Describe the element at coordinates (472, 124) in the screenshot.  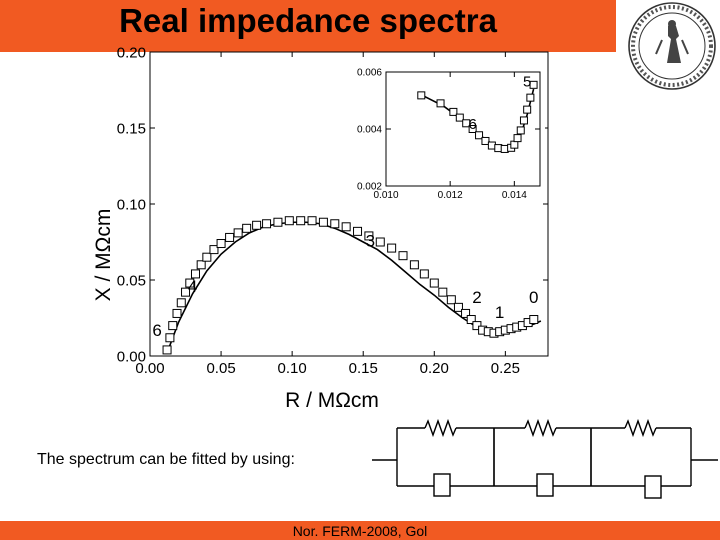
I see `inset-annotation: 6` at that location.